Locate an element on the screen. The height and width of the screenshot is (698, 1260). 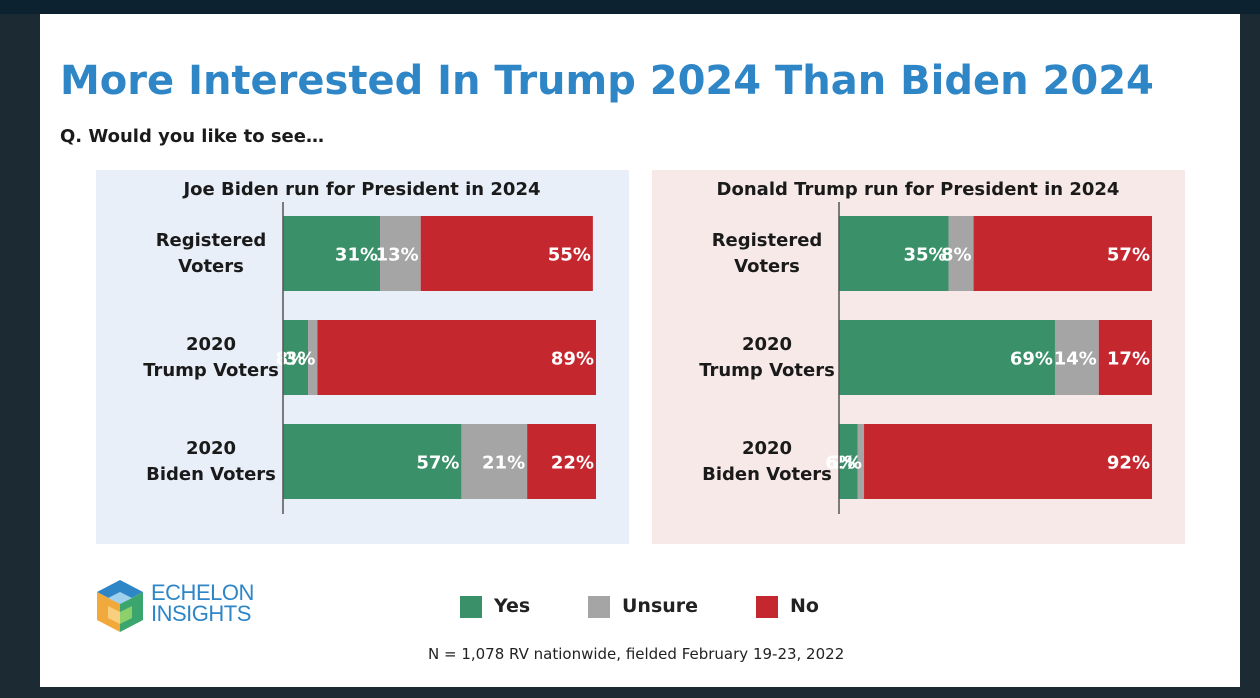
cube-logo-icon is located at coordinates (120, 606).